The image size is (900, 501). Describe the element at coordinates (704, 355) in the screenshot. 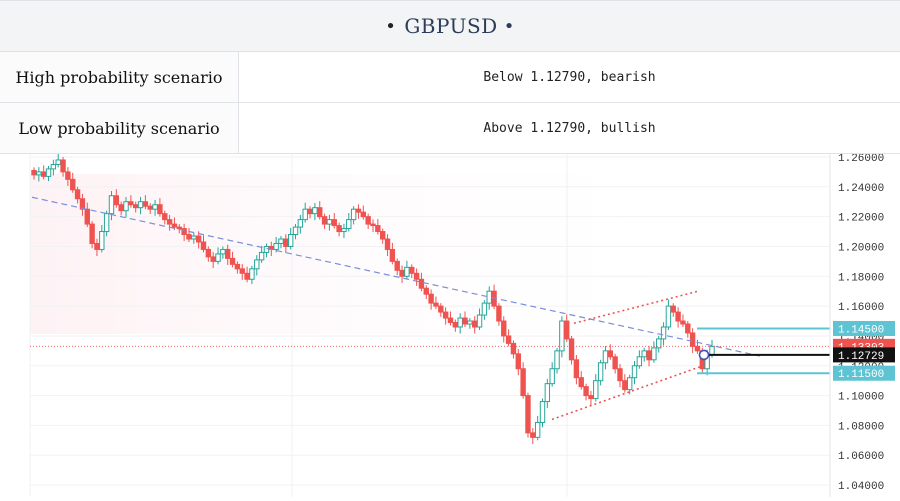

I see `key-level-marker` at that location.